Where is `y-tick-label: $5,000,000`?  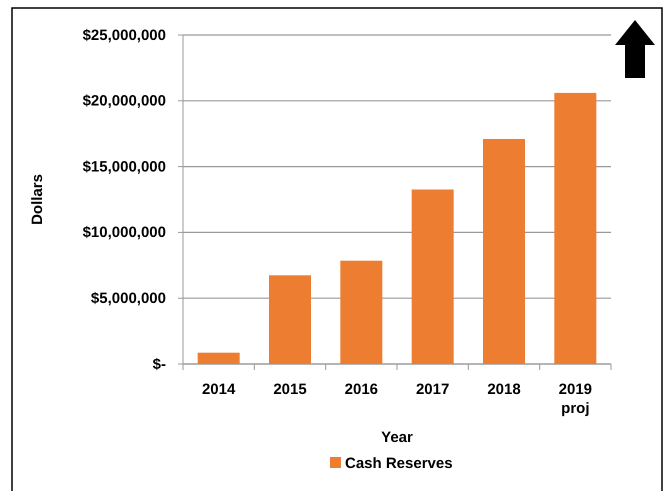 y-tick-label: $5,000,000 is located at coordinates (128, 298).